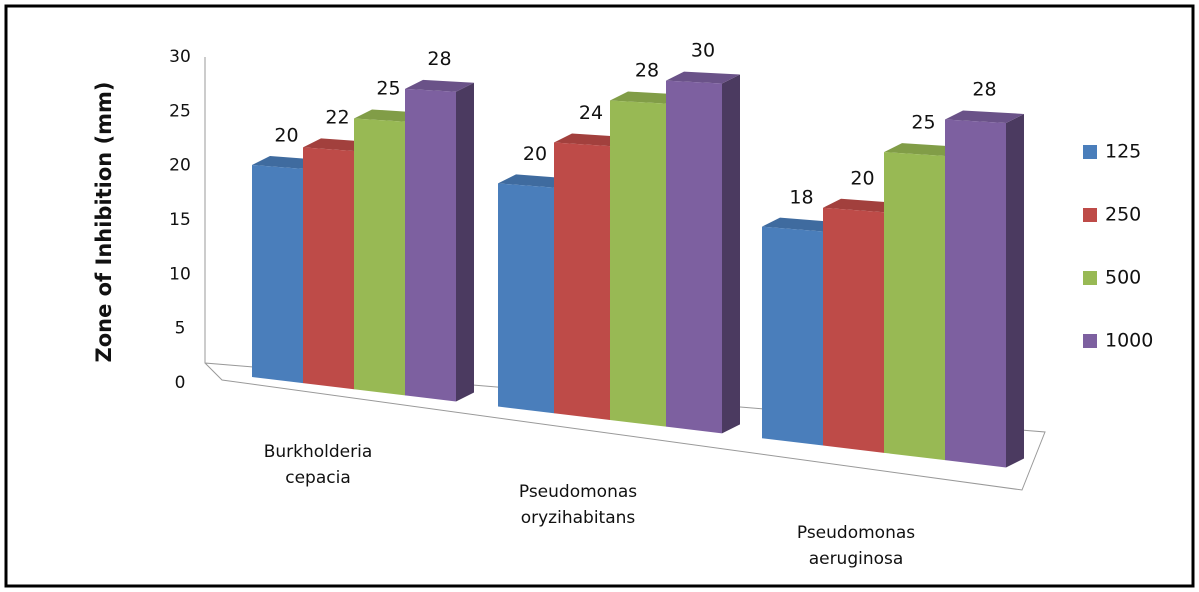  Describe the element at coordinates (1123, 215) in the screenshot. I see `legend-label: 250` at that location.